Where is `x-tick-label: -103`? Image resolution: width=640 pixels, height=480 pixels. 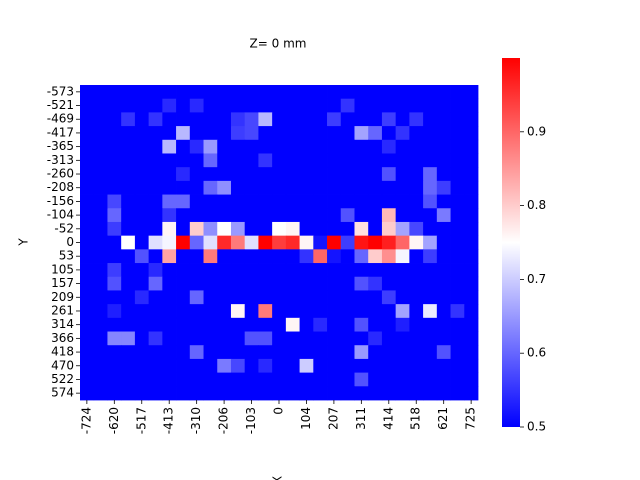
x-tick-label: -103 is located at coordinates (251, 420).